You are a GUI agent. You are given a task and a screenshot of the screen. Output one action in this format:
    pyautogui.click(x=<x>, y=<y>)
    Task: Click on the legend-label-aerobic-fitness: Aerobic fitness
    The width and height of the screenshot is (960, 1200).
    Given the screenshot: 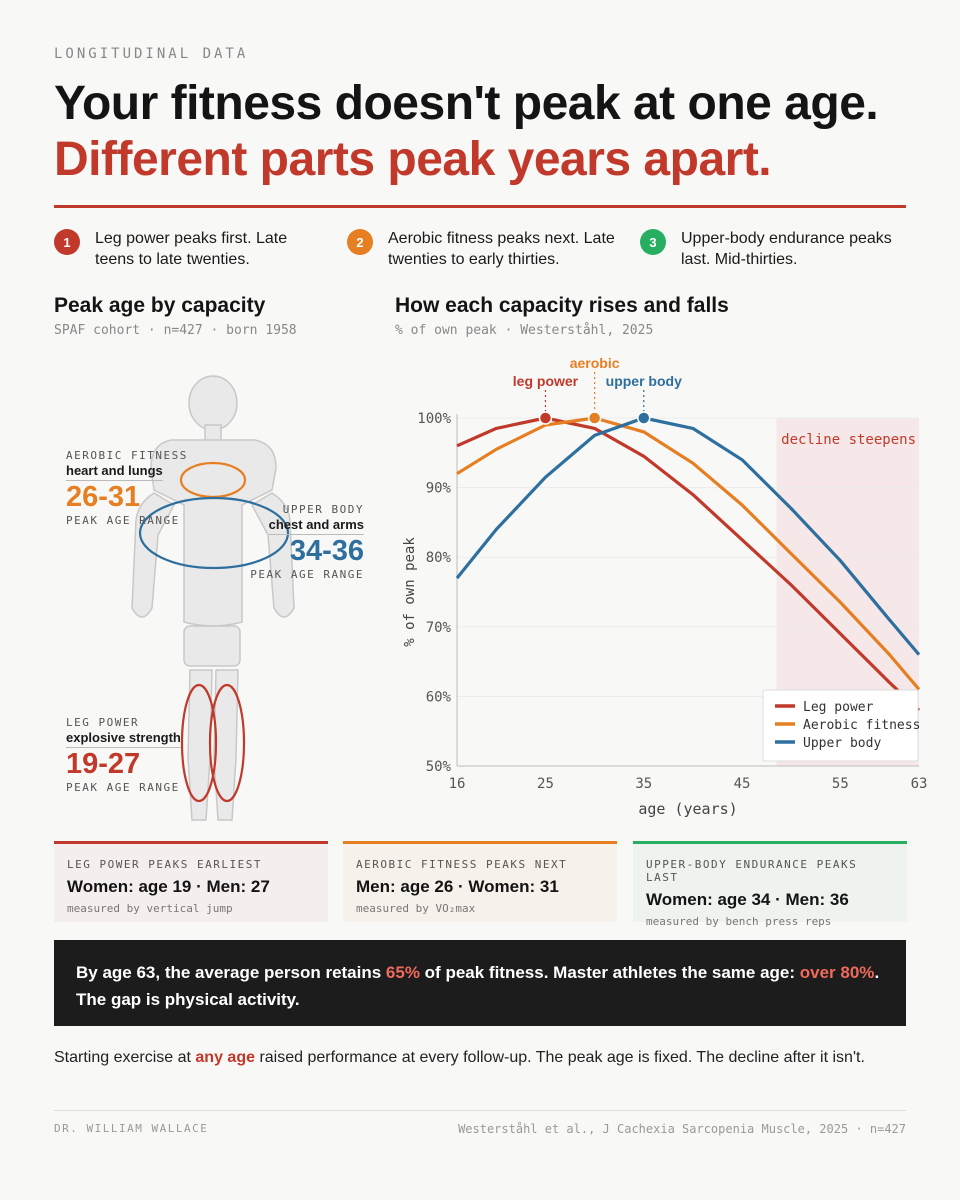 What is the action you would take?
    pyautogui.click(x=861, y=725)
    